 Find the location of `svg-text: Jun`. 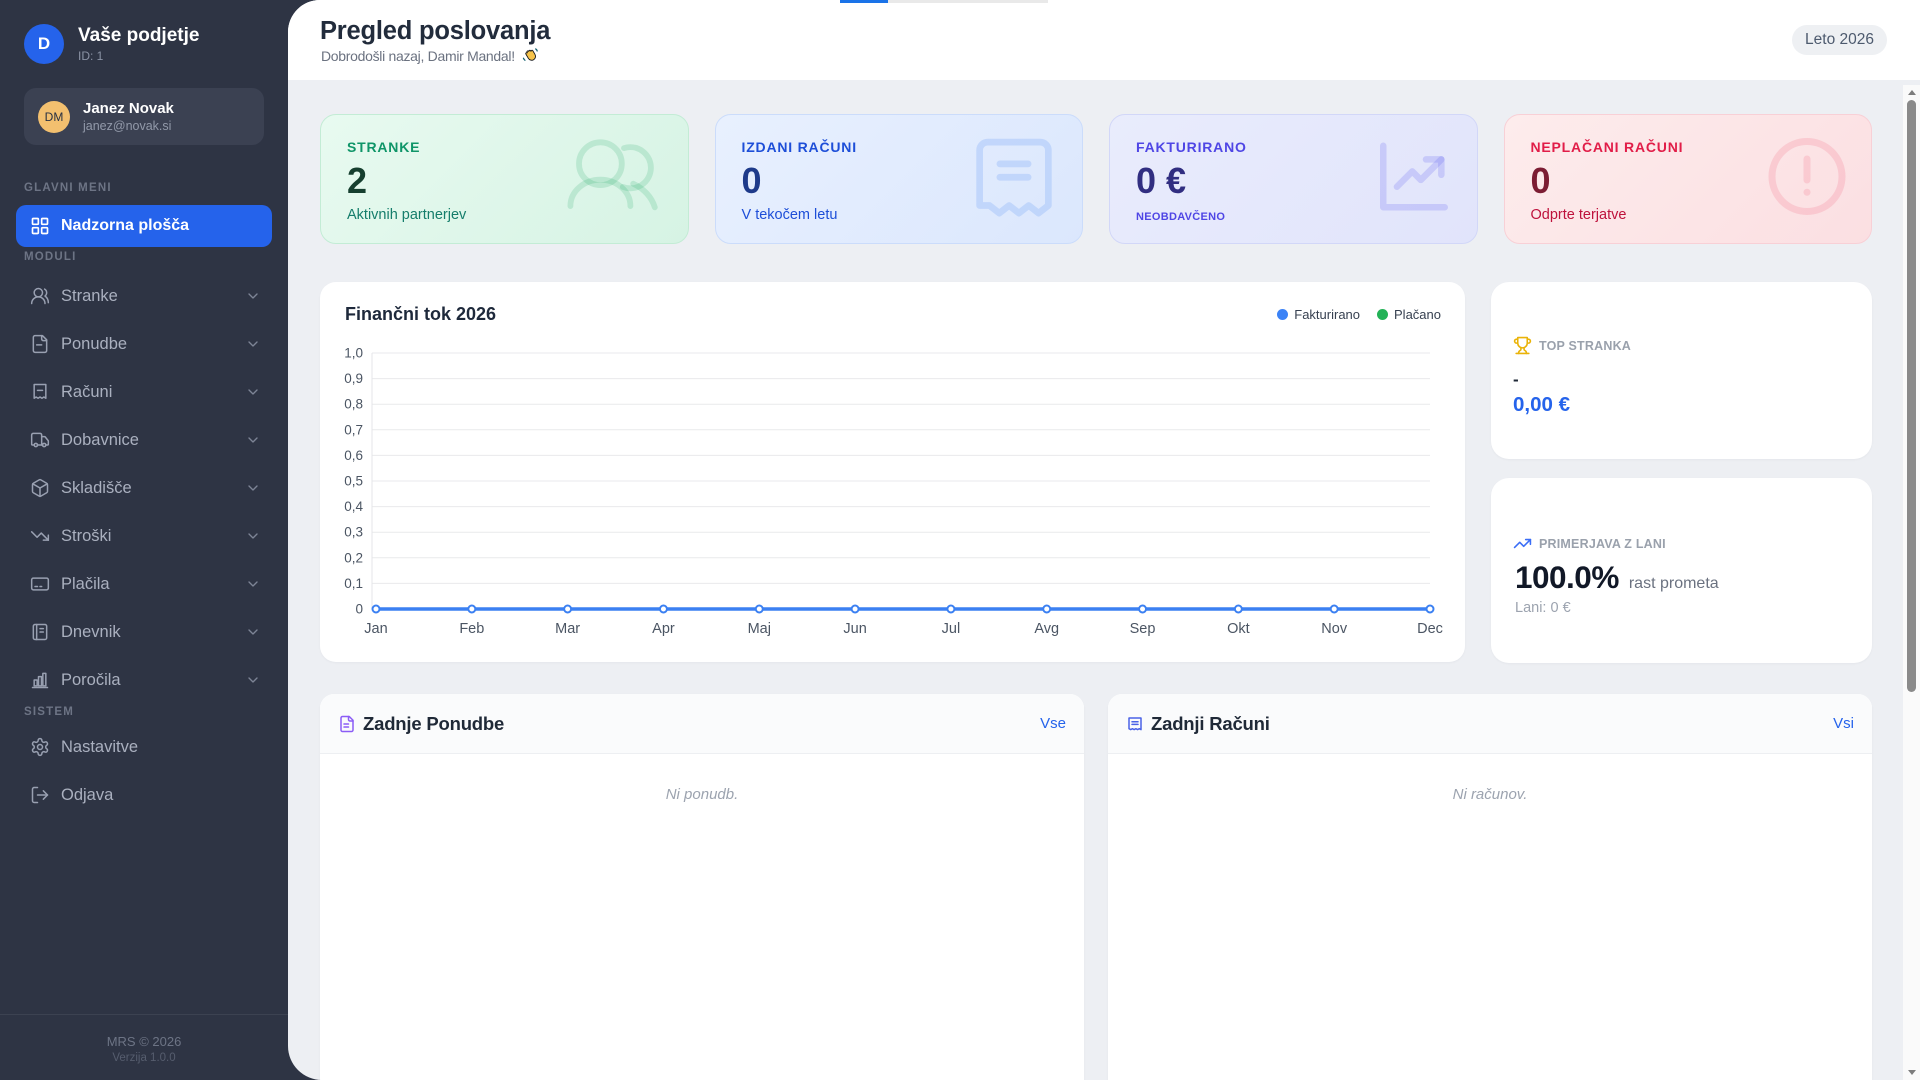

svg-text: Jun is located at coordinates (854, 629).